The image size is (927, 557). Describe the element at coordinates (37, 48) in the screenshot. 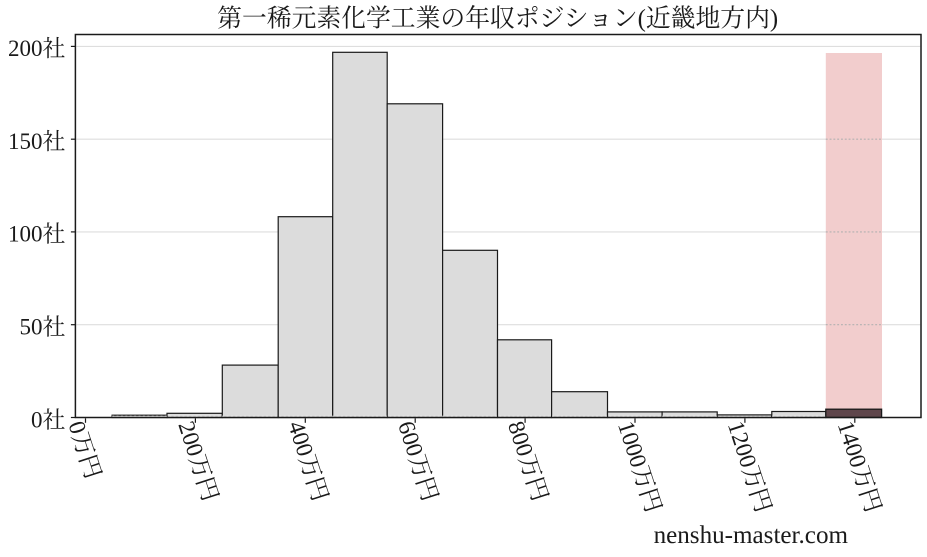

I see `svg-text: 200社` at that location.